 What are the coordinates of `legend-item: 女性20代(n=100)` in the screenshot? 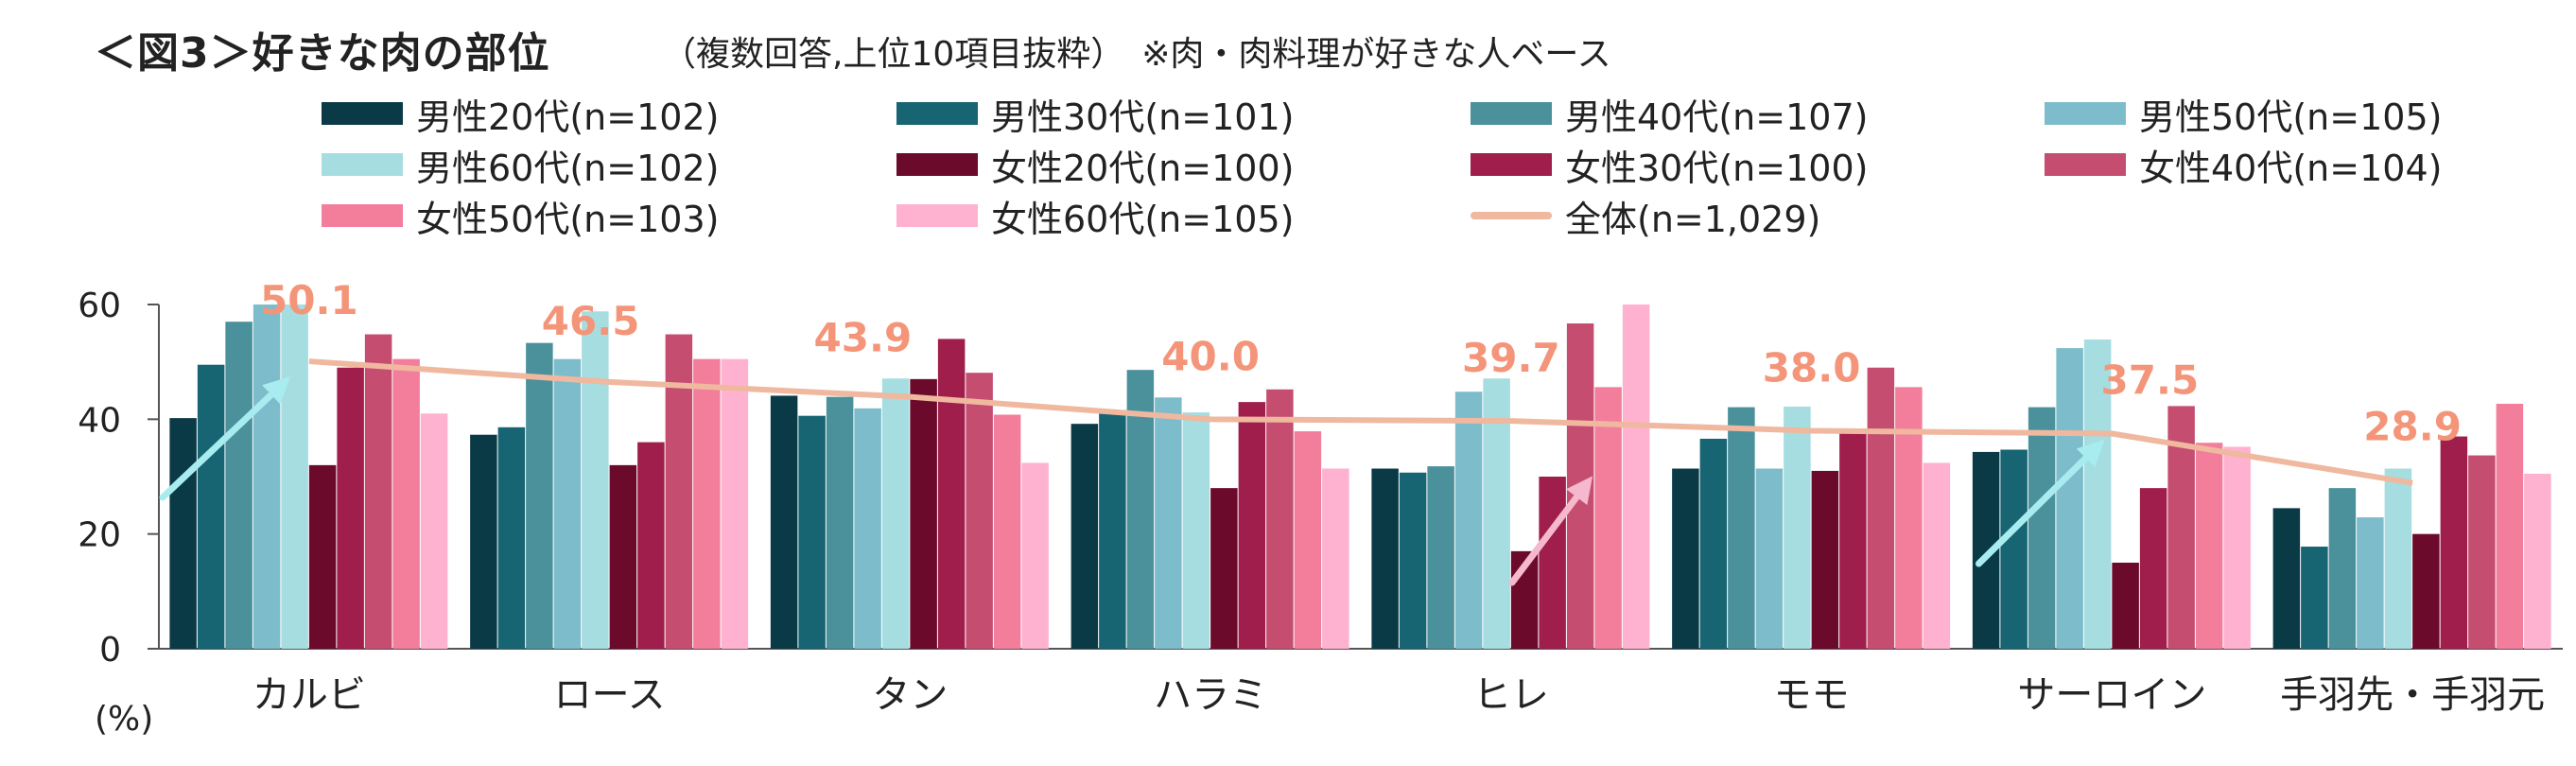 It's located at (1095, 164).